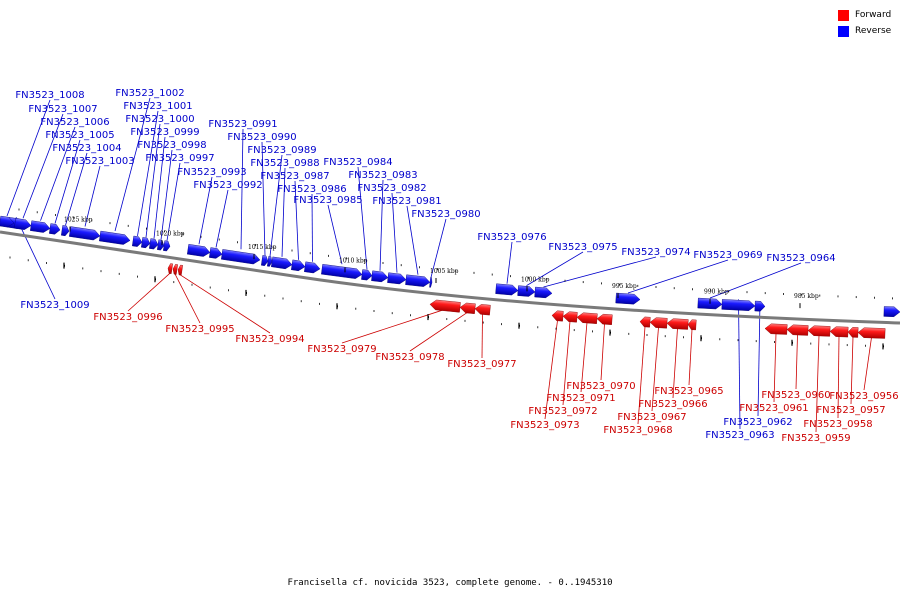 Image resolution: width=900 pixels, height=600 pixels. Describe the element at coordinates (199, 329) in the screenshot. I see `gene-label: FN3523_0995` at that location.